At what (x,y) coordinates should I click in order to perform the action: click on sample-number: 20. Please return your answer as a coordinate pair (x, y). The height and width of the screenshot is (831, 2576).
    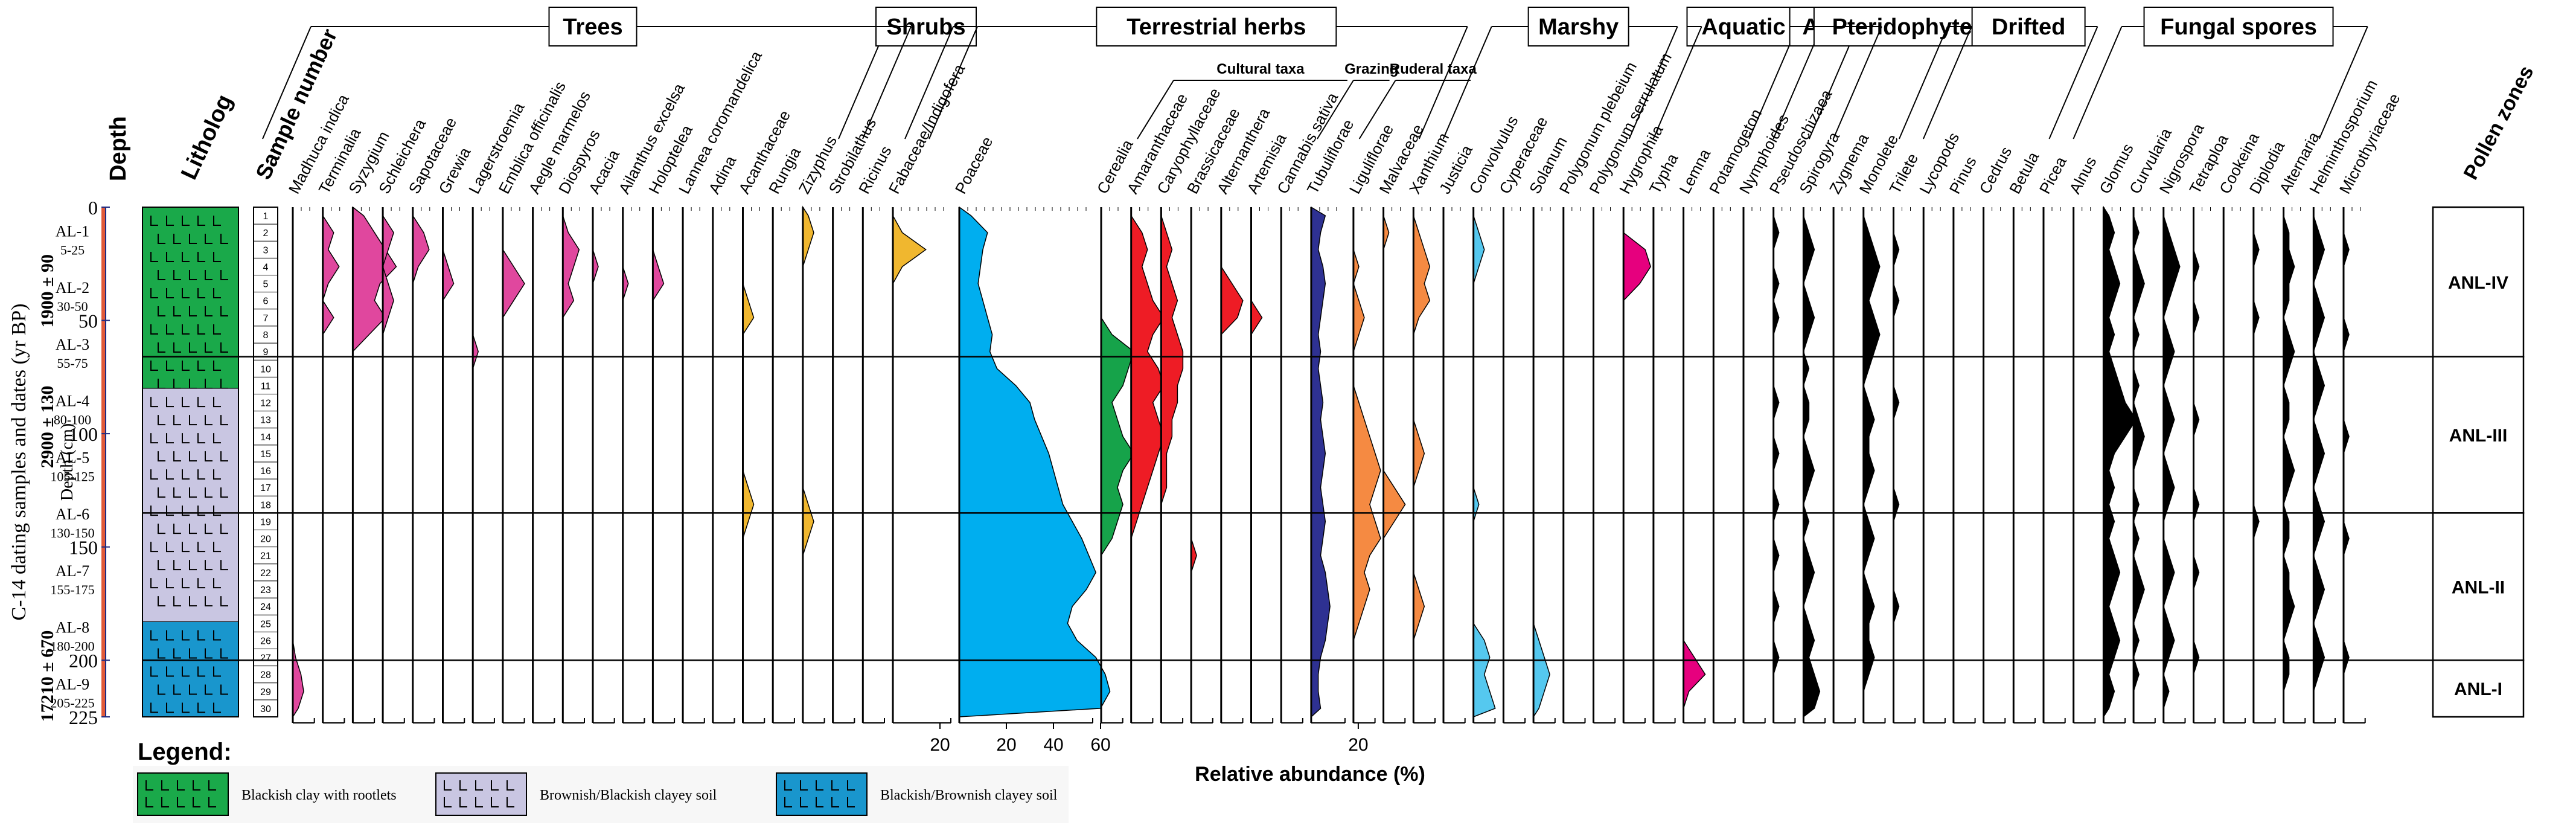
    Looking at the image, I should click on (266, 539).